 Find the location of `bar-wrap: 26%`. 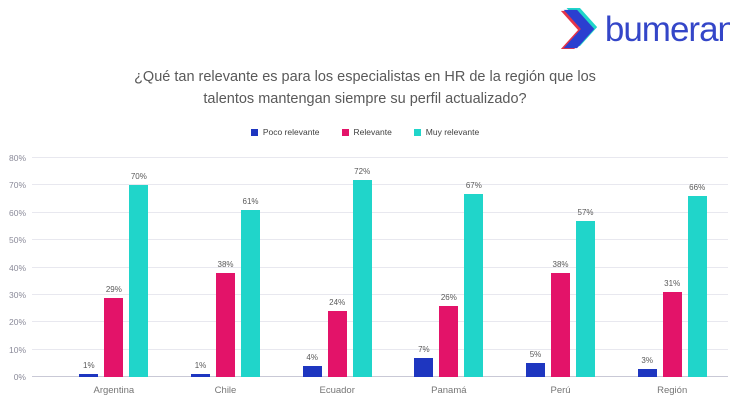

bar-wrap: 26% is located at coordinates (449, 335).